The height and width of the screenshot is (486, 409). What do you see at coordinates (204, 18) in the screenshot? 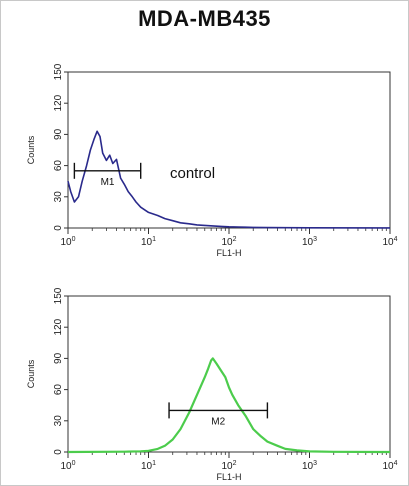
I see `page-title: MDA-MB435` at bounding box center [204, 18].